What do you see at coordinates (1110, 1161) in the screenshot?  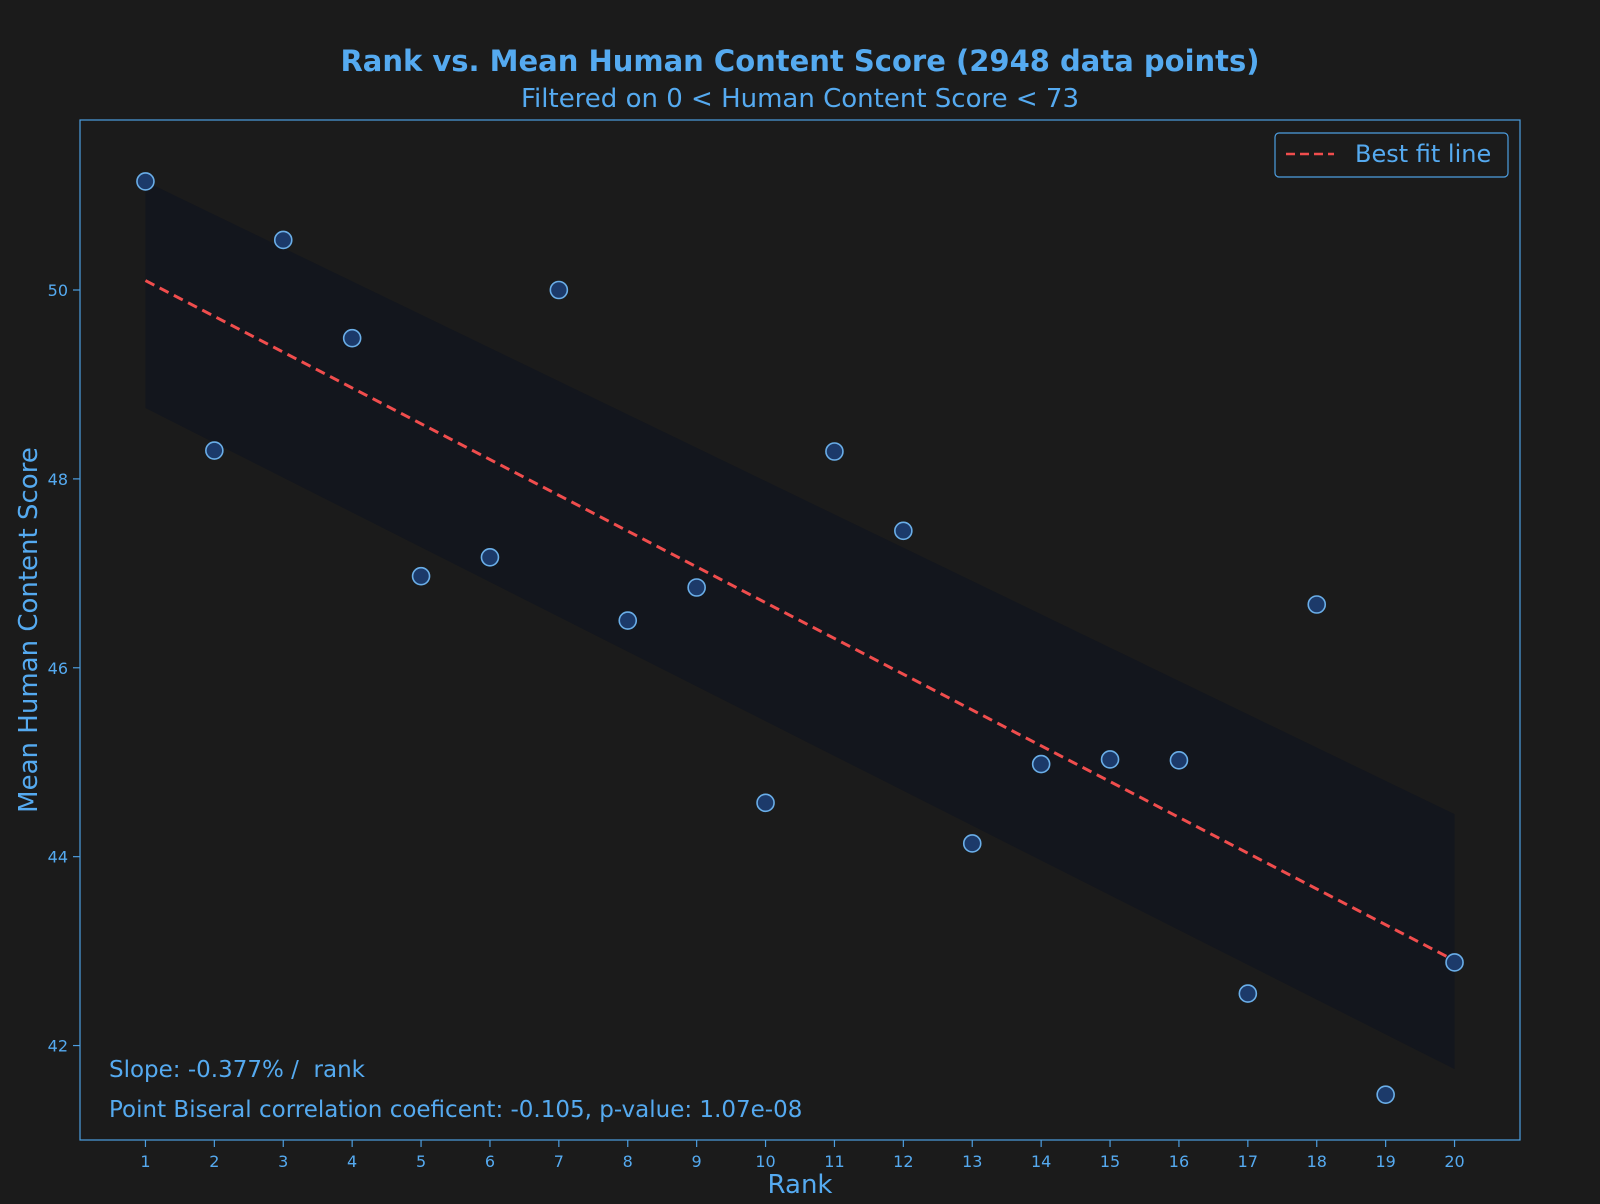 I see `x-tick-label-15: 15` at bounding box center [1110, 1161].